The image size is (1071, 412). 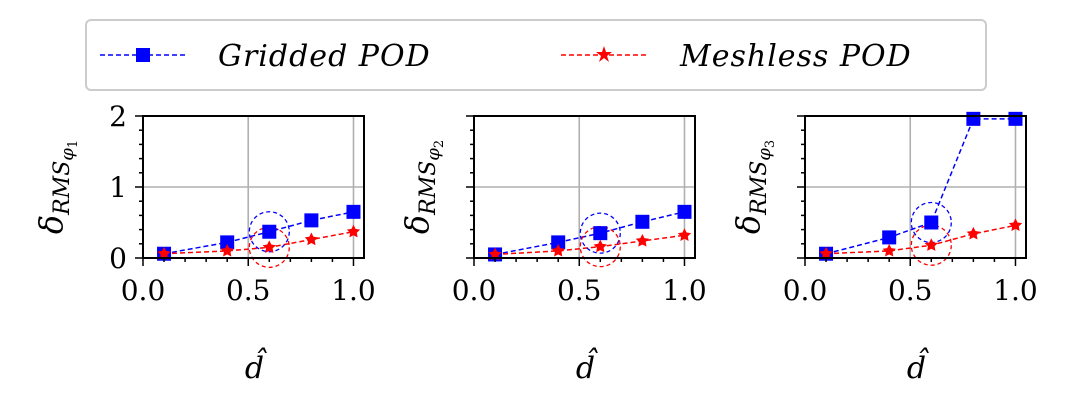 What do you see at coordinates (422, 187) in the screenshot?
I see `y-axis-label: δRMSφ2` at bounding box center [422, 187].